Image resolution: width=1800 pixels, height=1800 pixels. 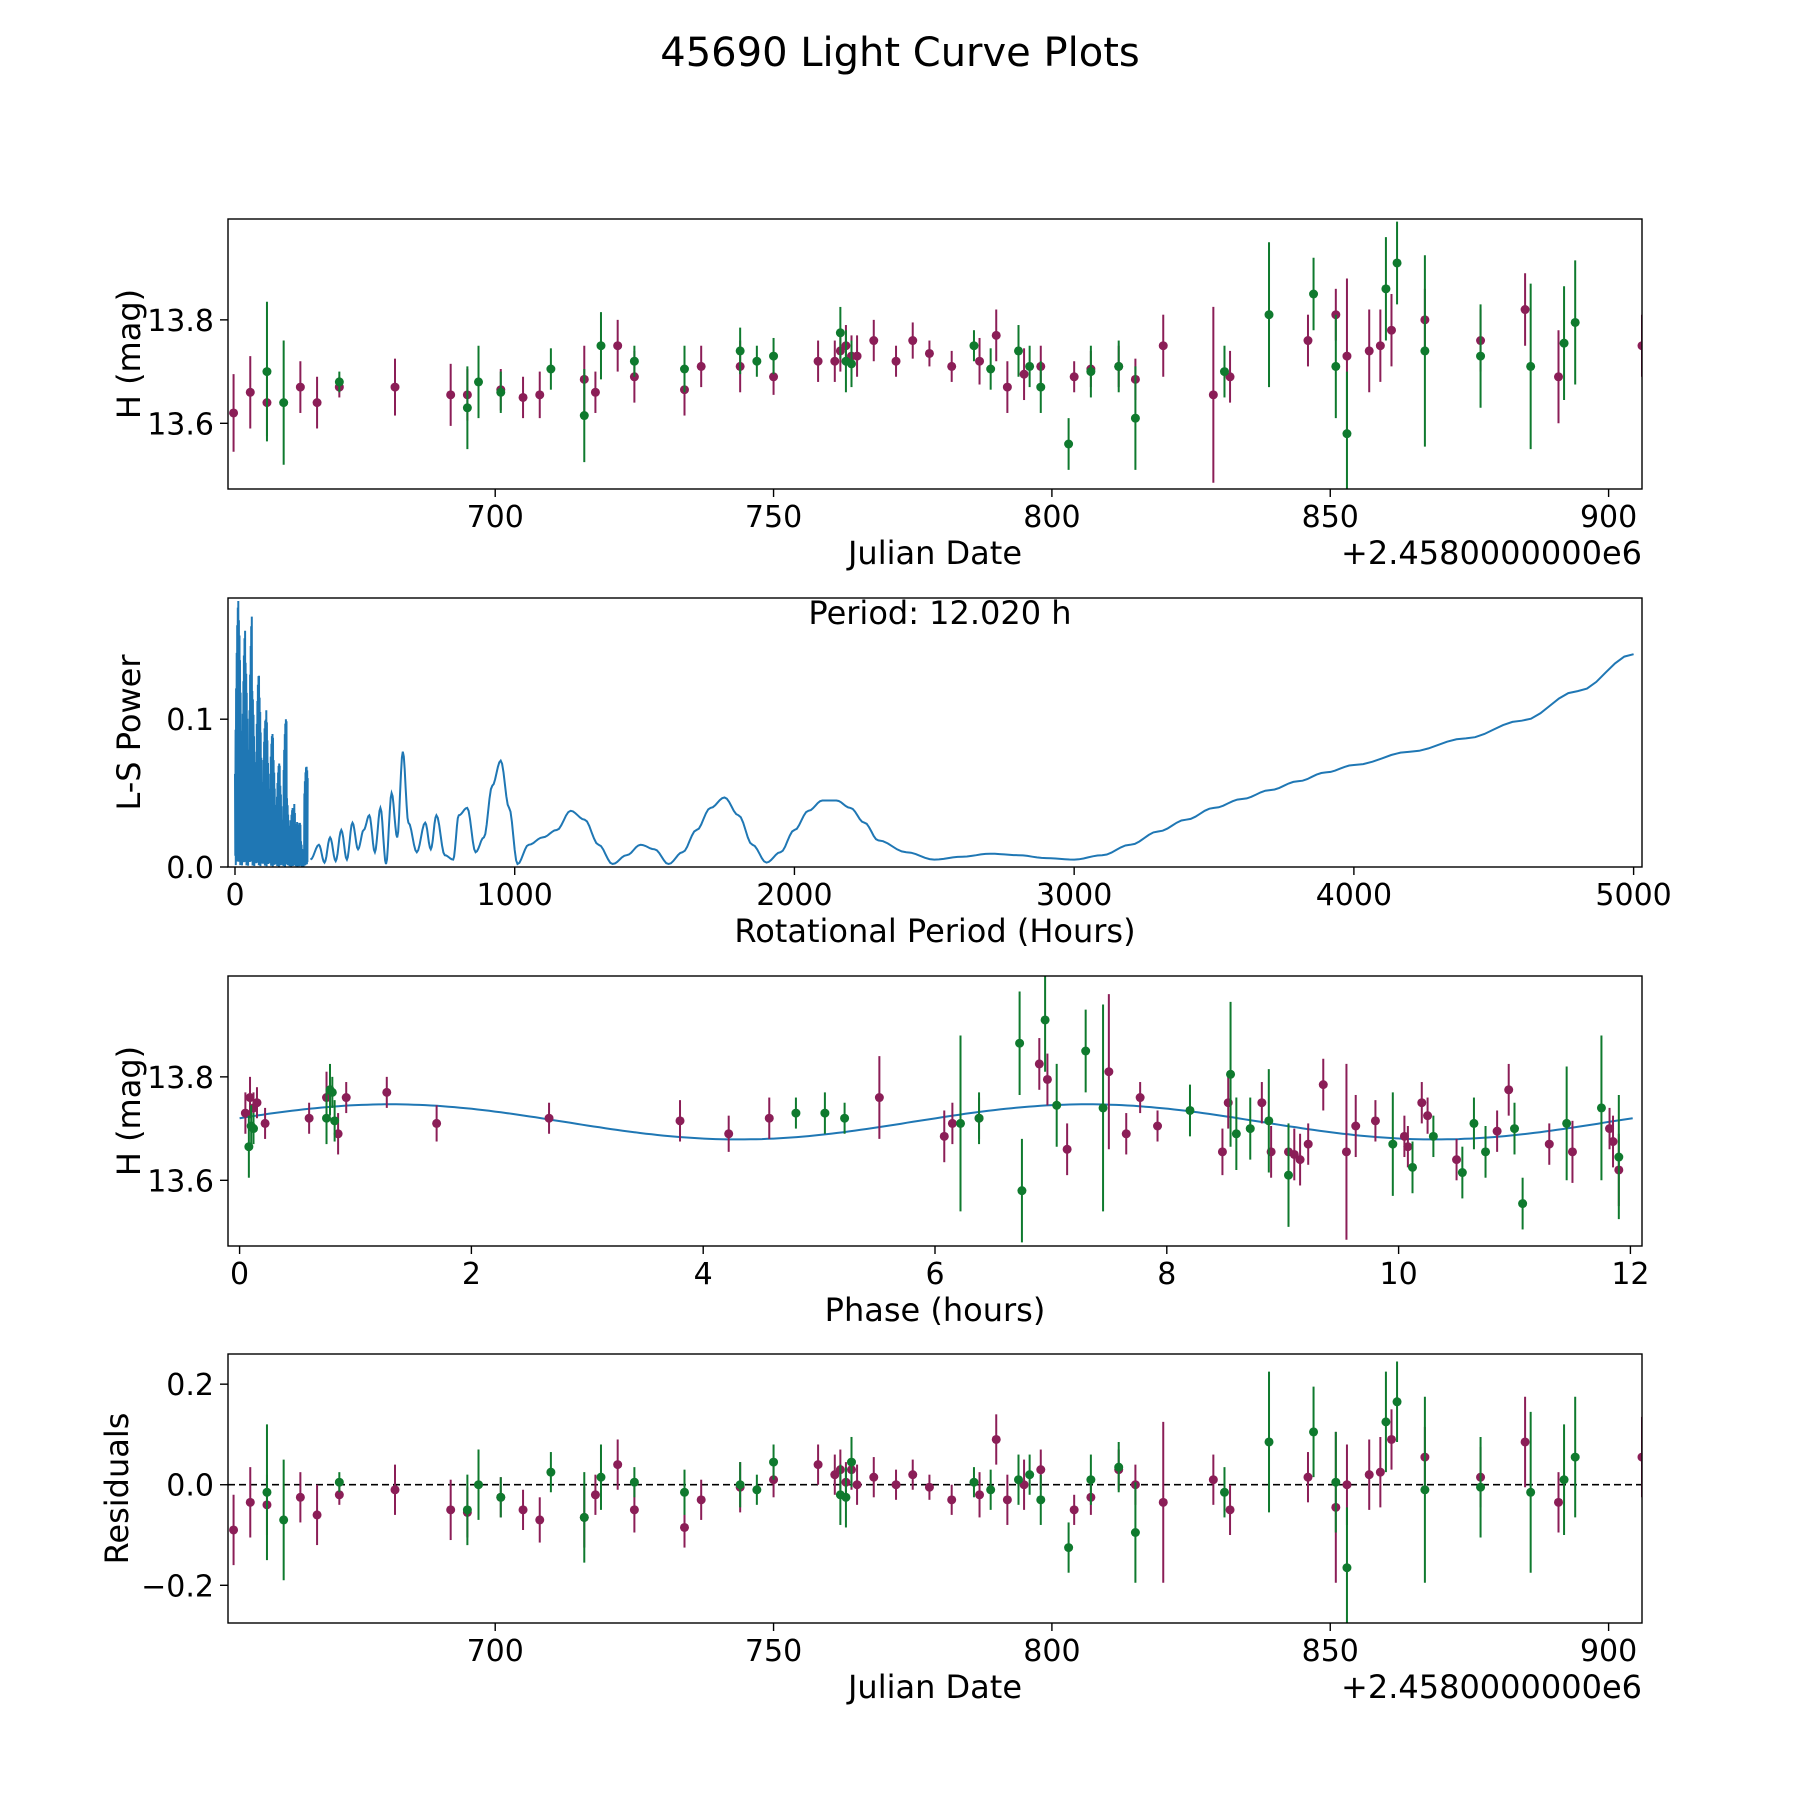 What do you see at coordinates (934, 931) in the screenshot?
I see `x-axis-label: Rotational Period (Hours)` at bounding box center [934, 931].